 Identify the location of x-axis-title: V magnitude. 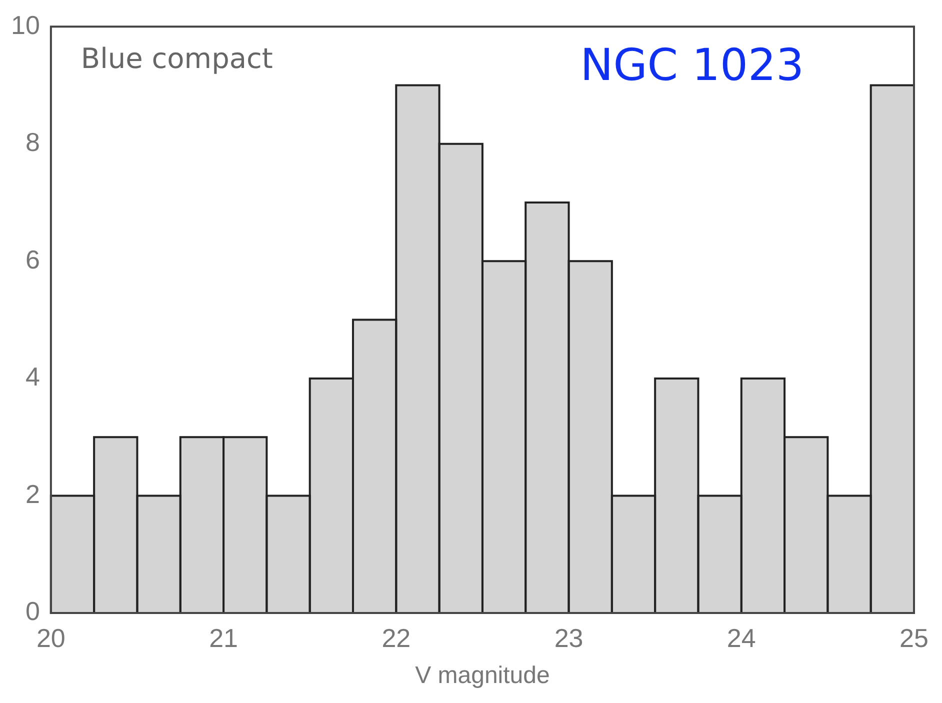
(482, 676).